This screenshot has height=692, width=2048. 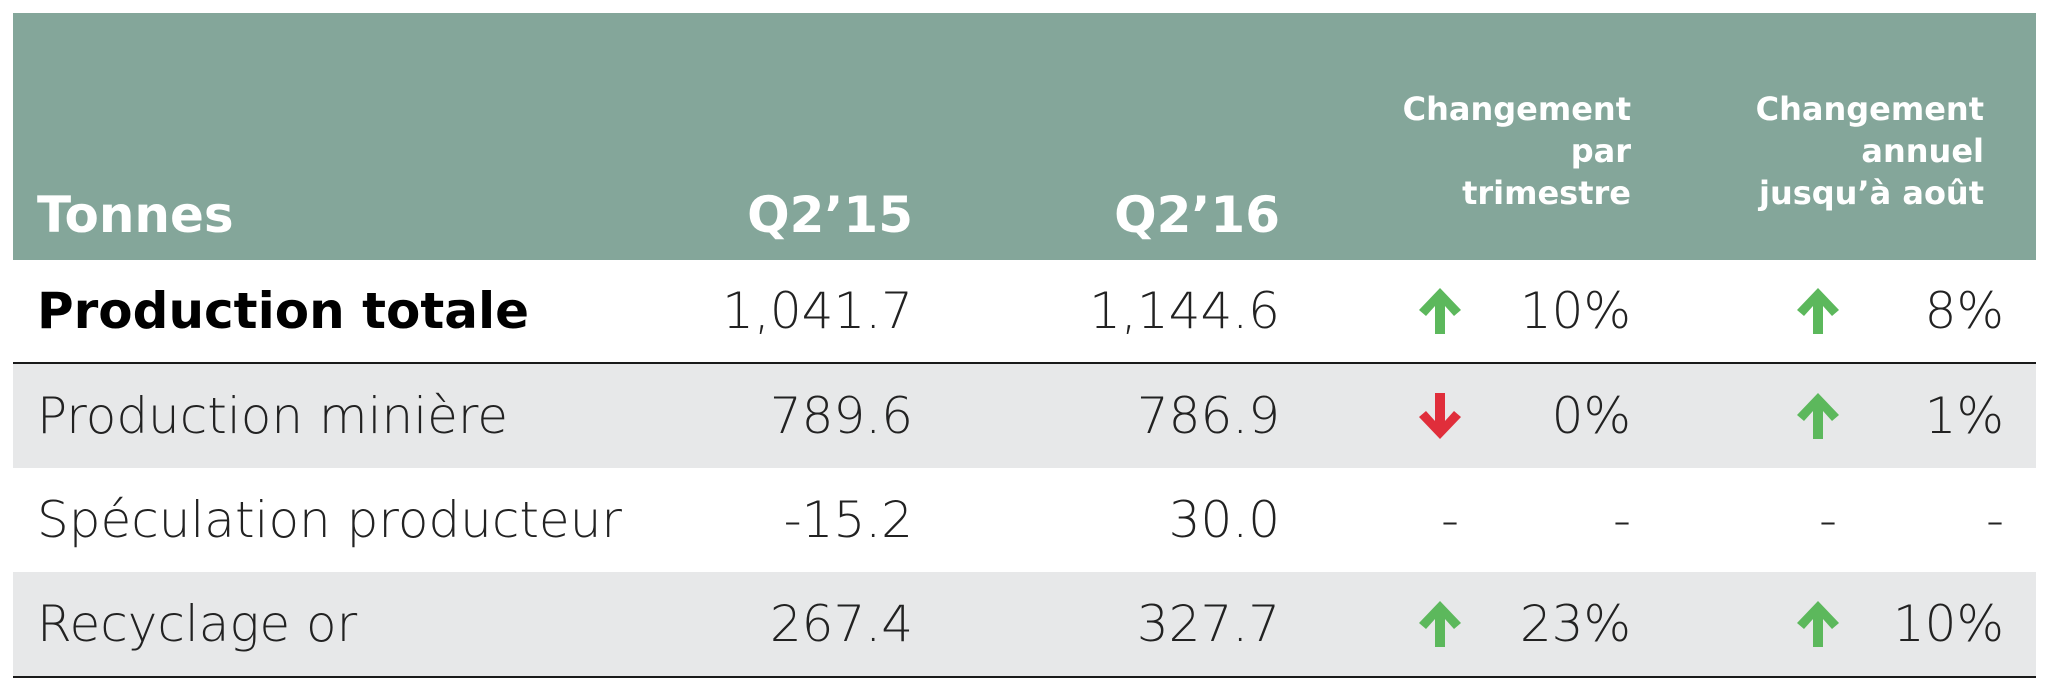 What do you see at coordinates (1964, 311) in the screenshot?
I see `value-annual-change: 8%` at bounding box center [1964, 311].